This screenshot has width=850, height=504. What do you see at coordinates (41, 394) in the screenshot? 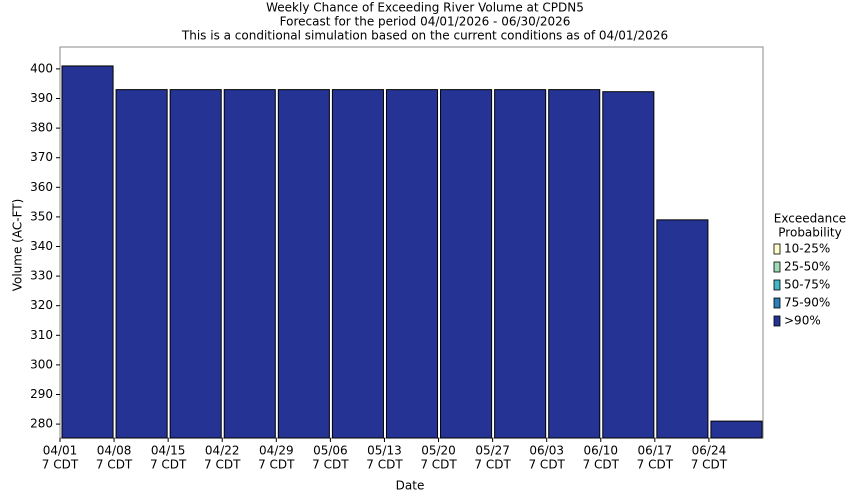
I see `y-tick-label: 290` at bounding box center [41, 394].